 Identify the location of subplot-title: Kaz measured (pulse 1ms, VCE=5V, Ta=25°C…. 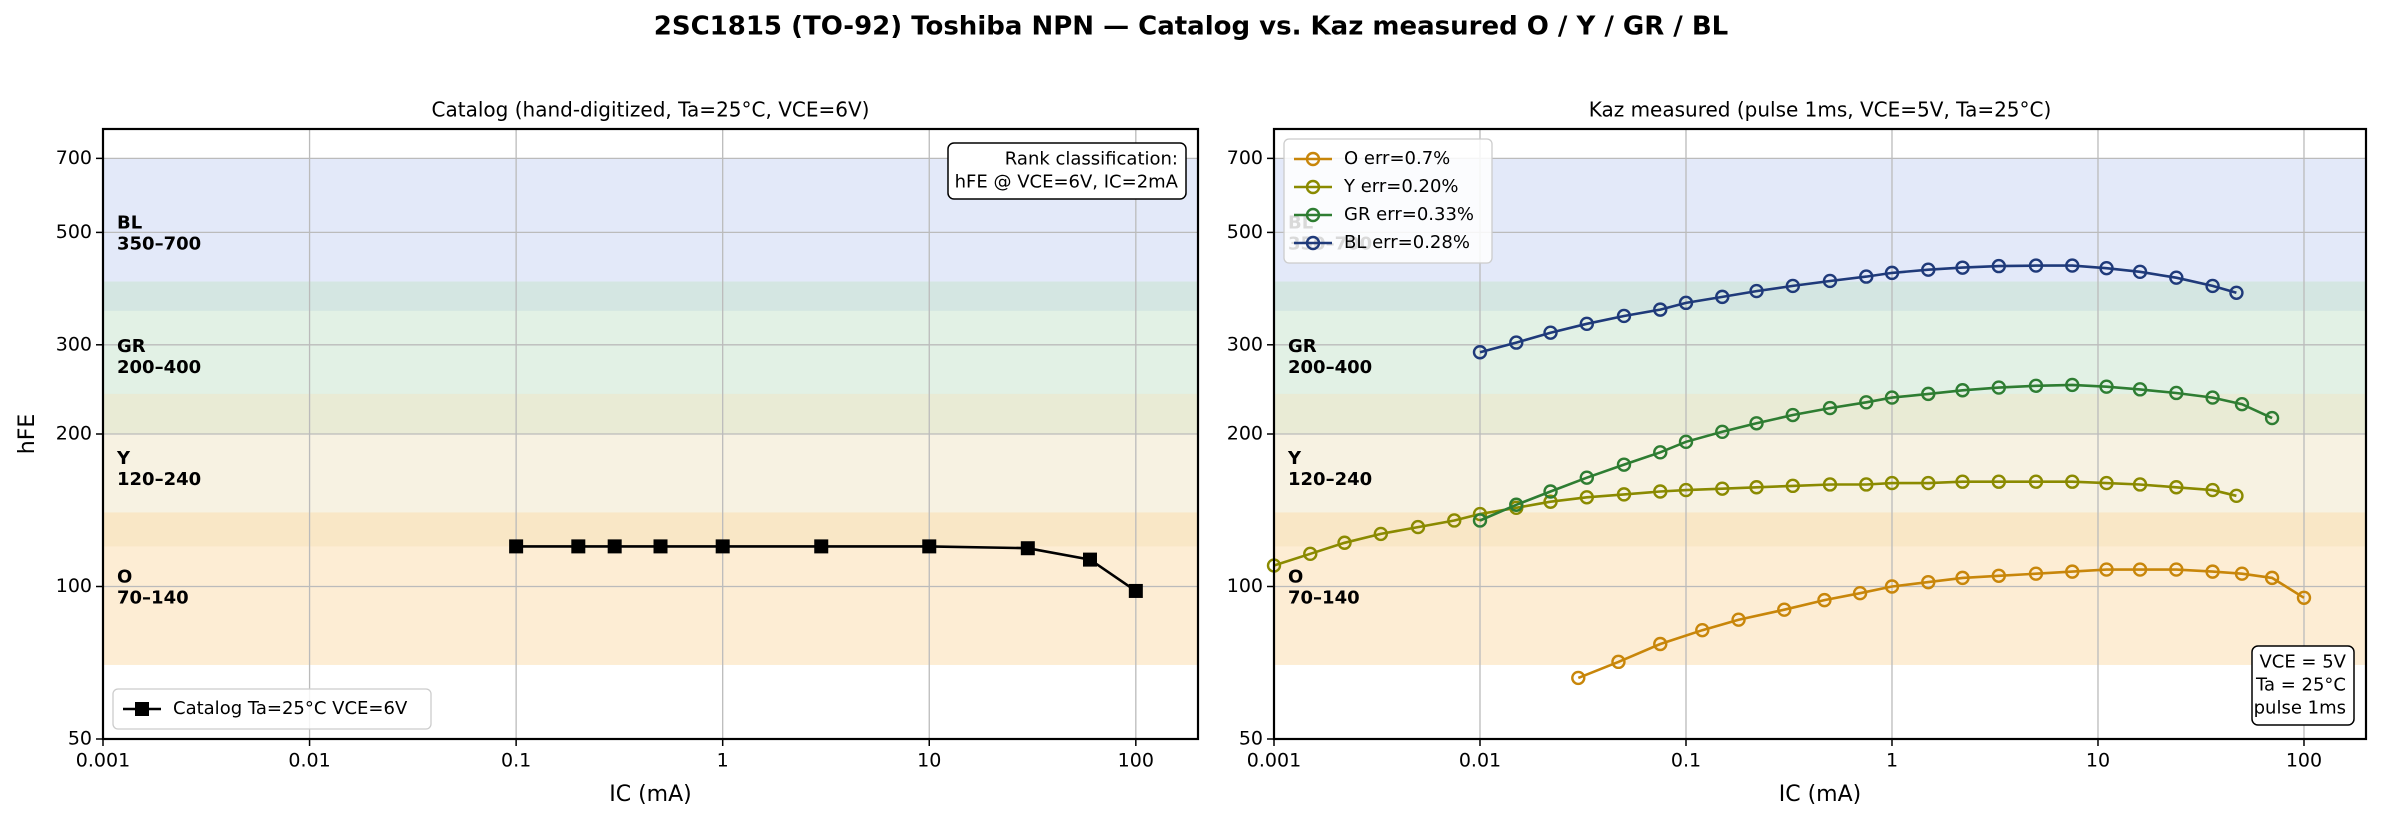
(1820, 110).